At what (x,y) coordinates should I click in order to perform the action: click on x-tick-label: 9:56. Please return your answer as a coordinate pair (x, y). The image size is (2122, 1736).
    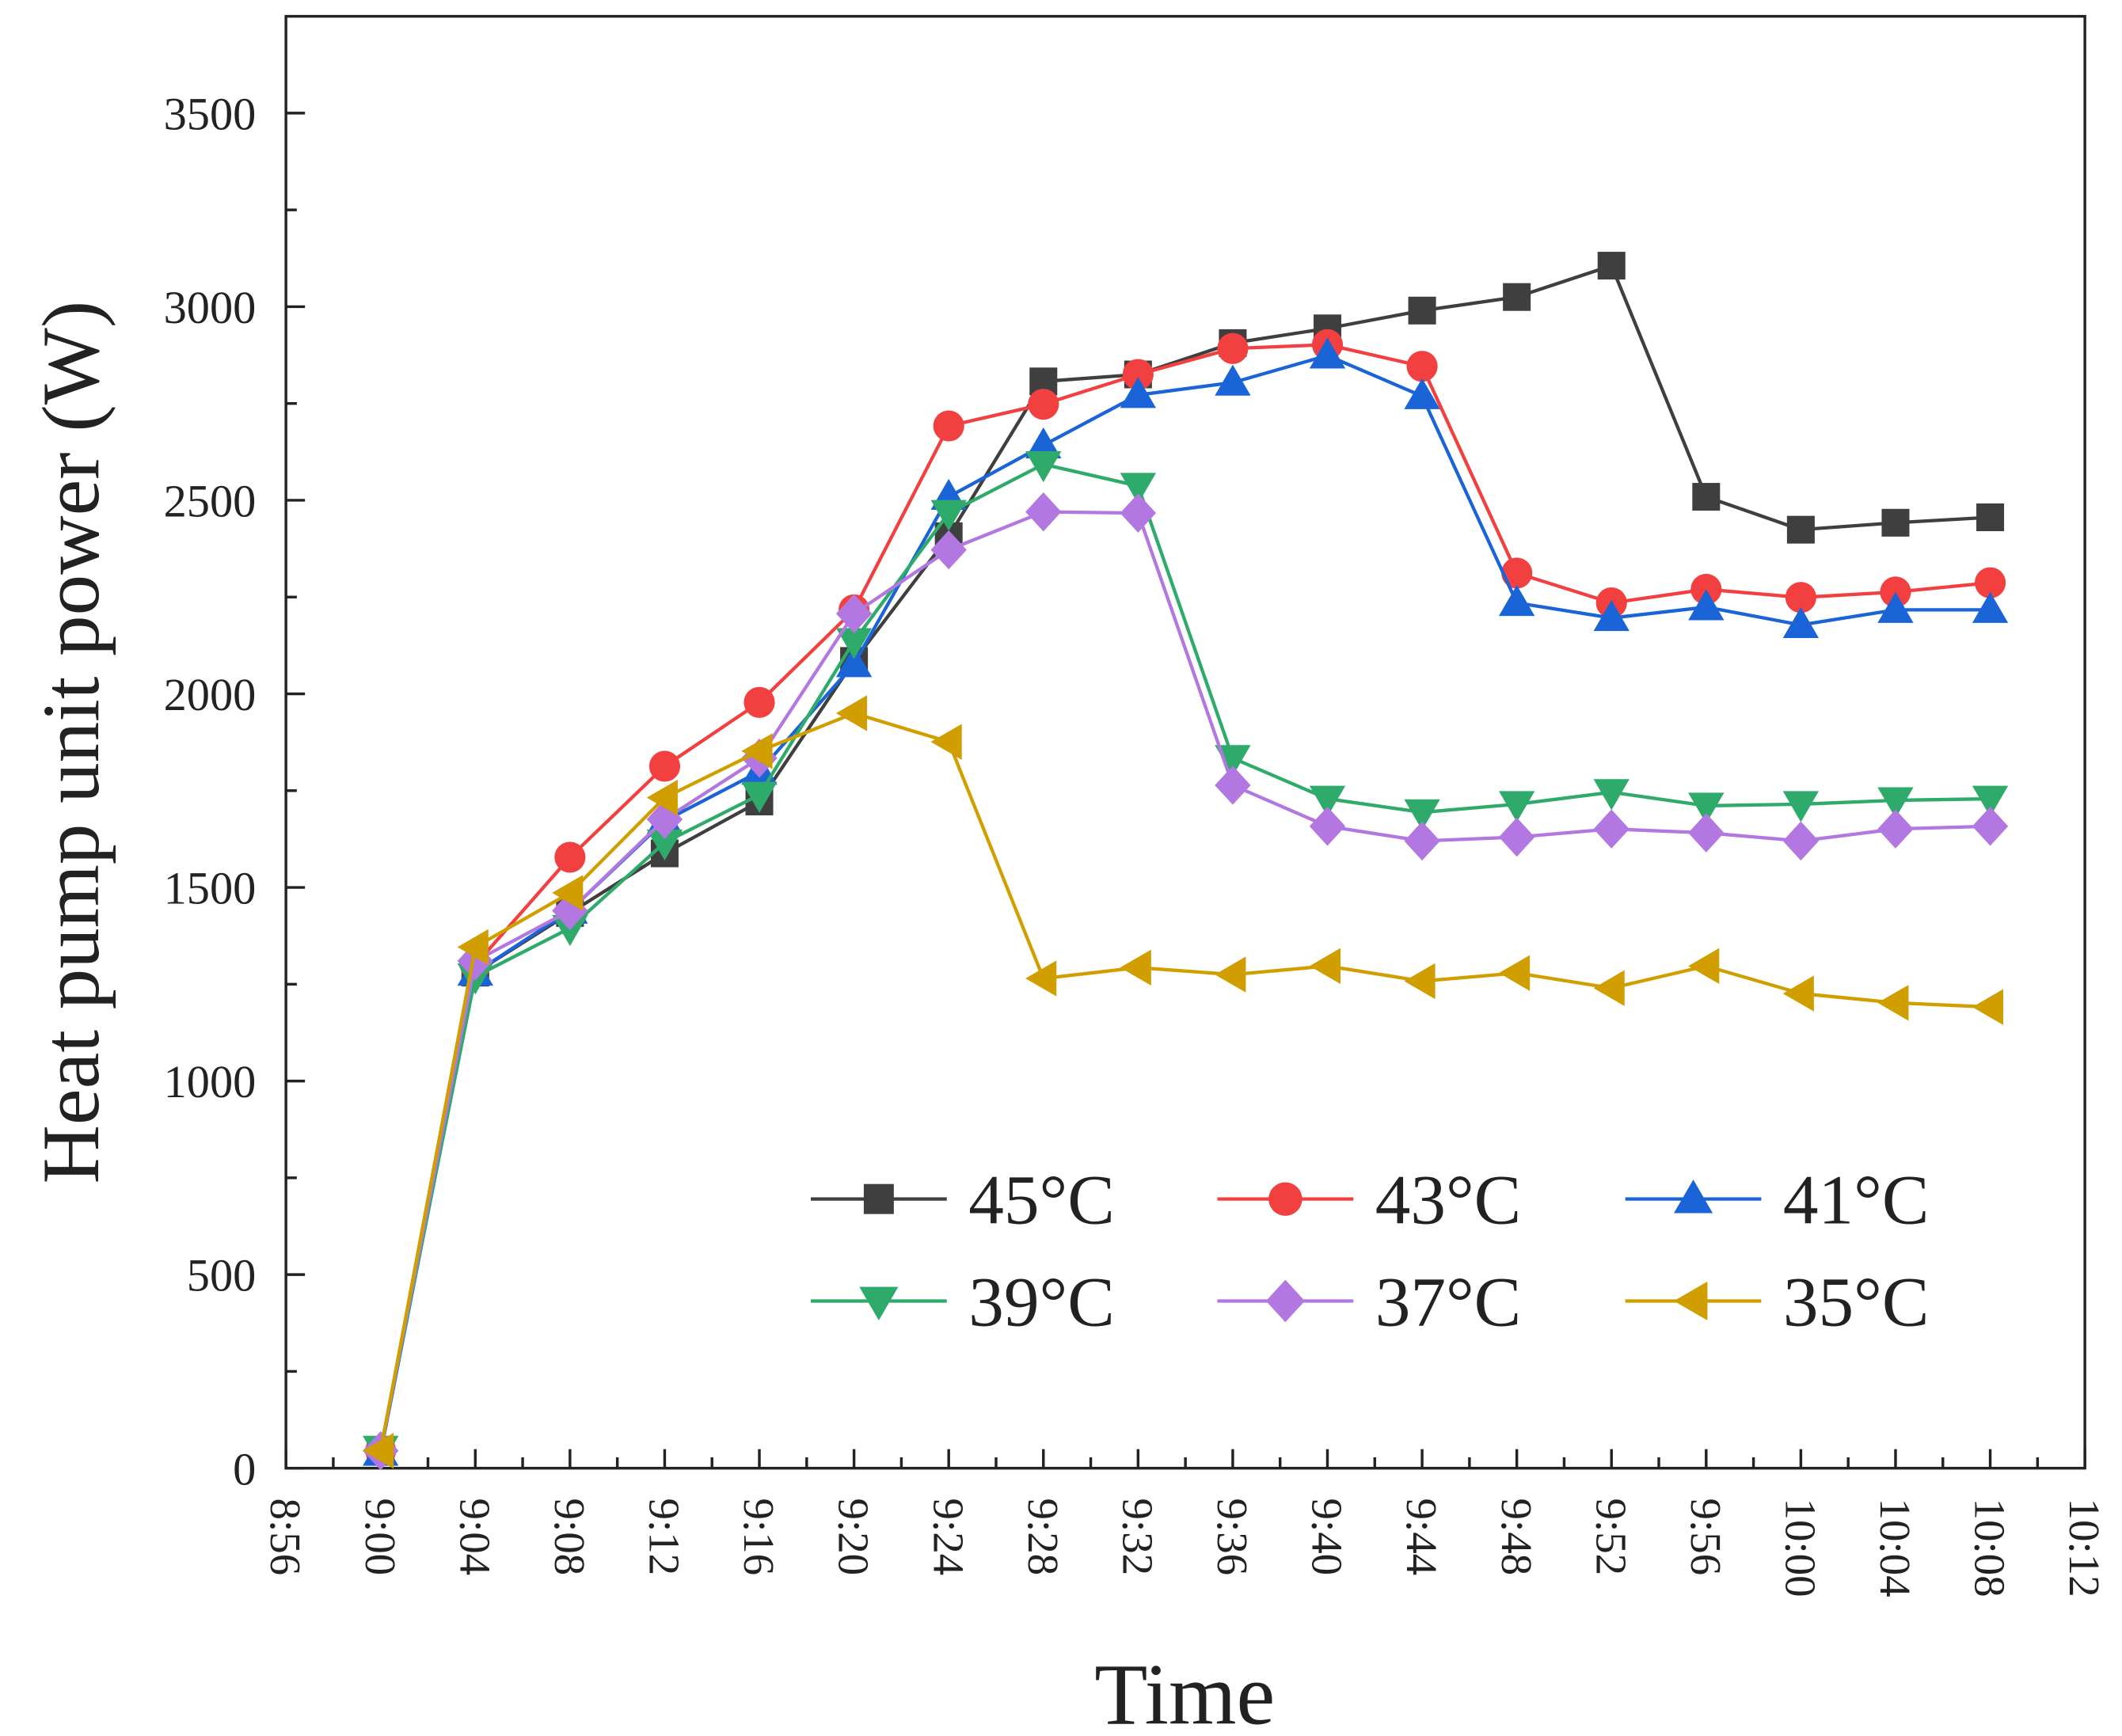
    Looking at the image, I should click on (1706, 1536).